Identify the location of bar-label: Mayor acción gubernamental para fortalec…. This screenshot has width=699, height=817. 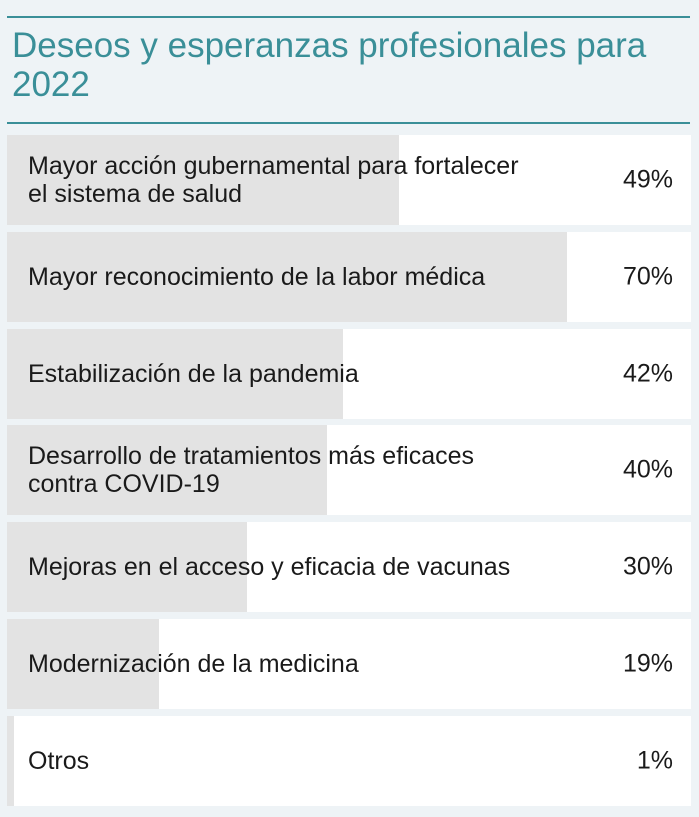
(273, 180).